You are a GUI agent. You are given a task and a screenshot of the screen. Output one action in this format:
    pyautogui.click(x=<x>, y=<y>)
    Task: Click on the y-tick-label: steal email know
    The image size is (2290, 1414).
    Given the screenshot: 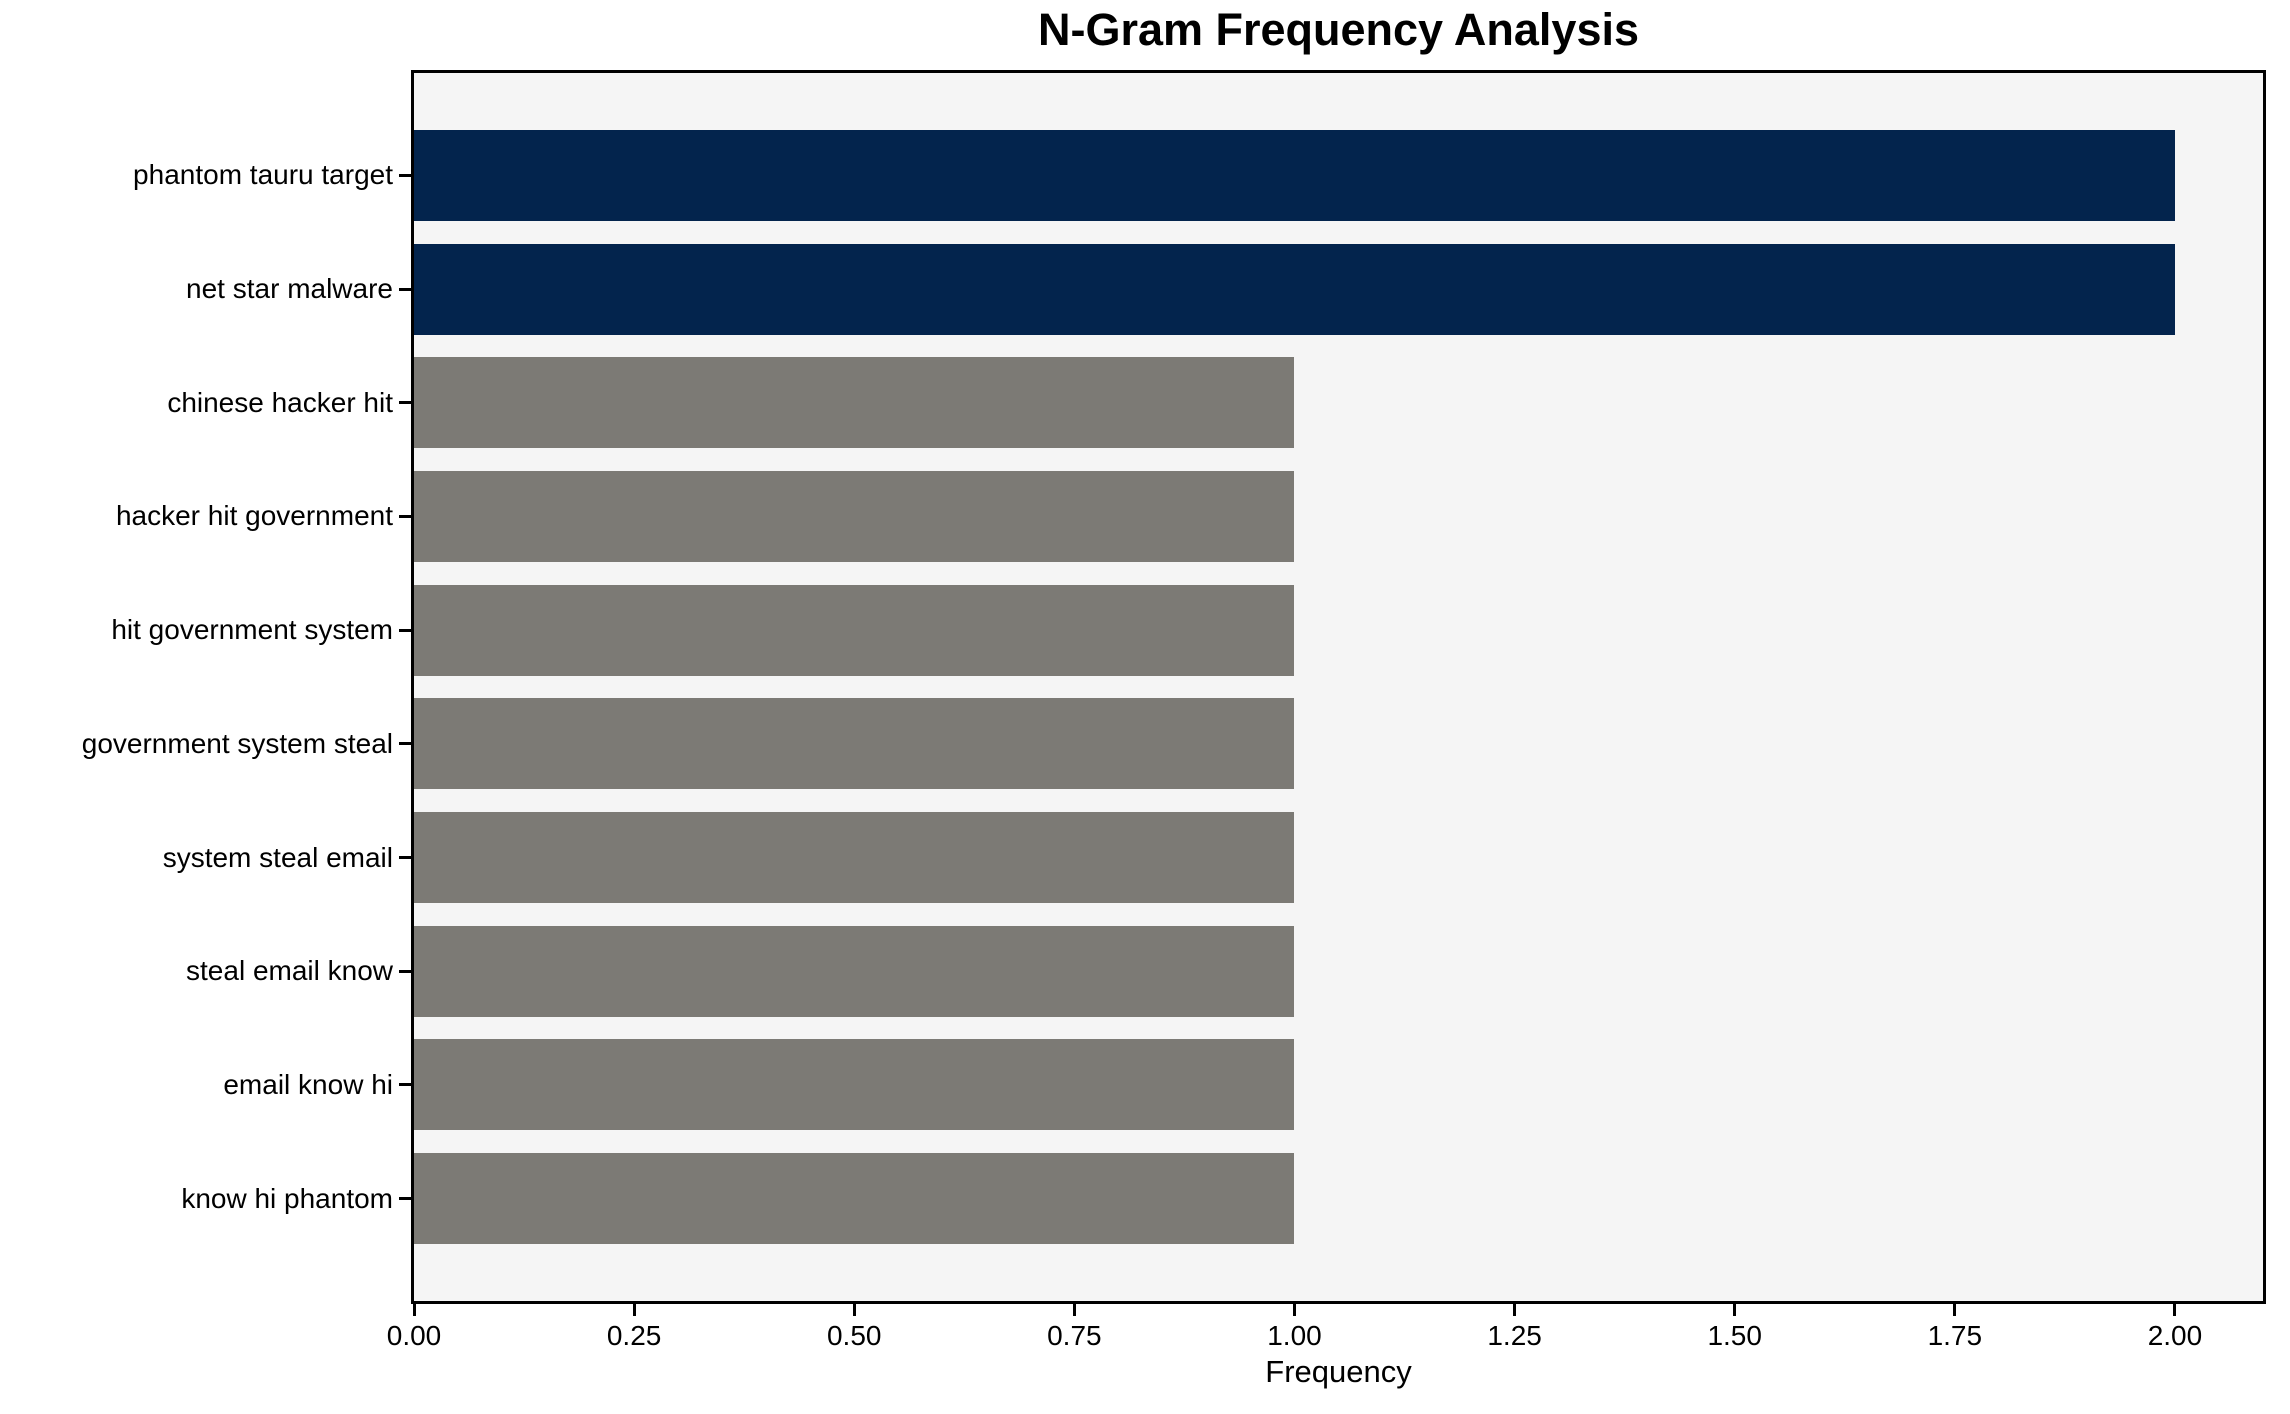 What is the action you would take?
    pyautogui.click(x=289, y=971)
    